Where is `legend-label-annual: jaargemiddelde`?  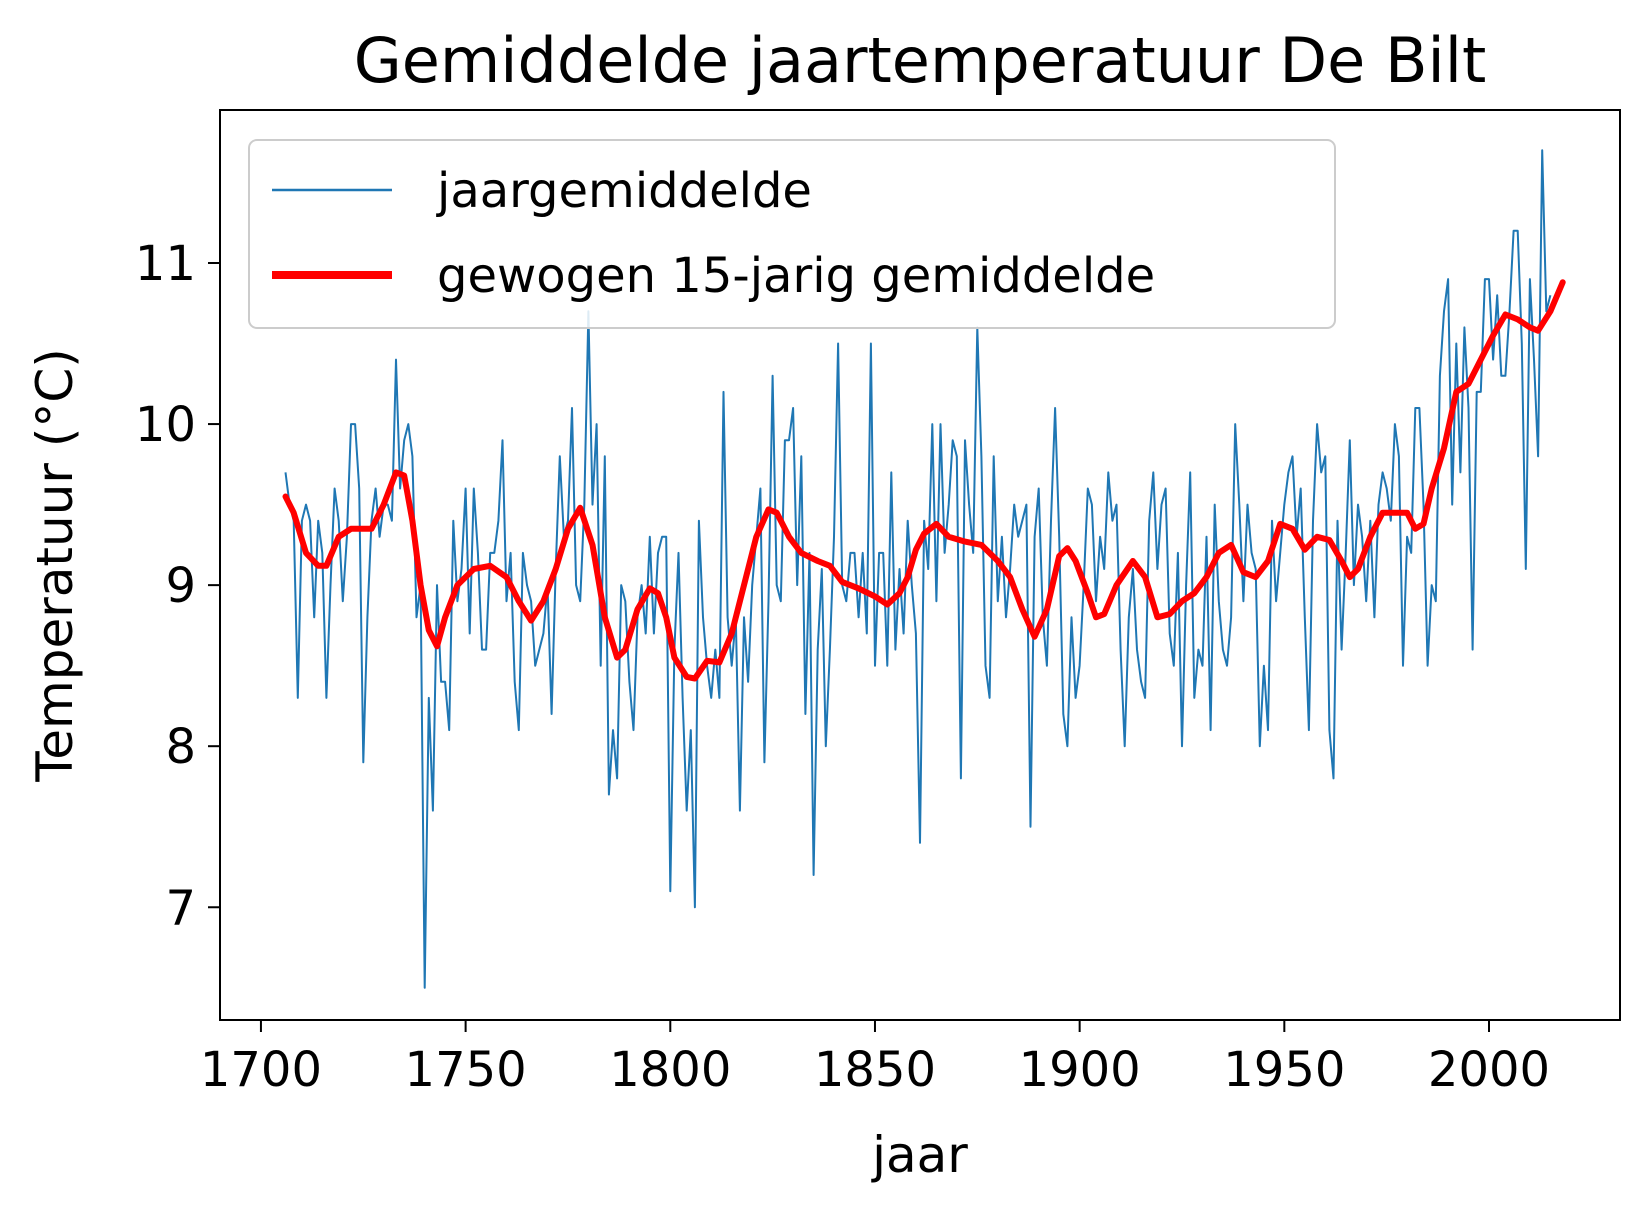
legend-label-annual: jaargemiddelde is located at coordinates (624, 191).